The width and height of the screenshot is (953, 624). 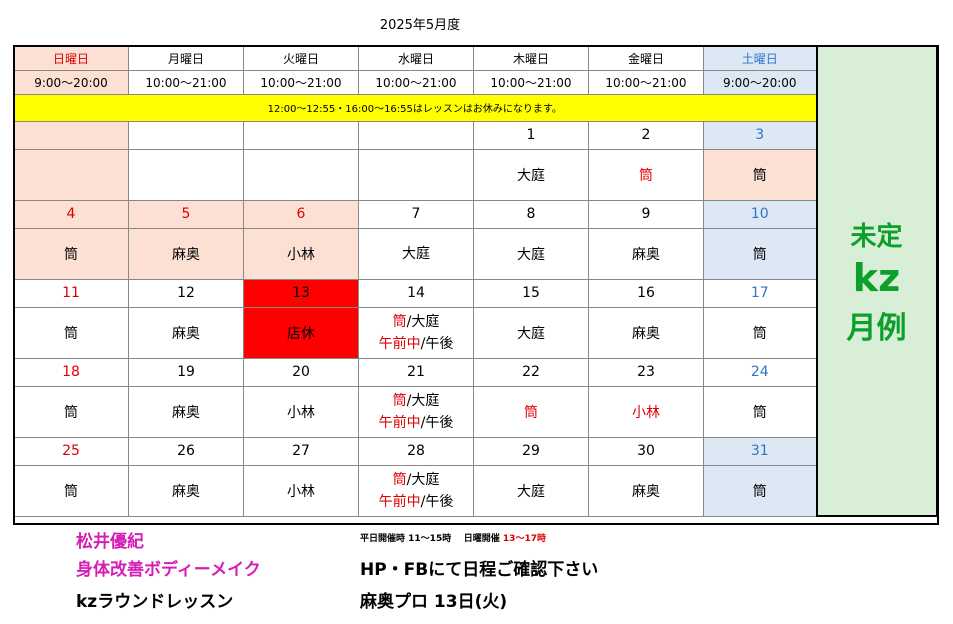 I want to click on date-cell: 25, so click(x=71, y=451).